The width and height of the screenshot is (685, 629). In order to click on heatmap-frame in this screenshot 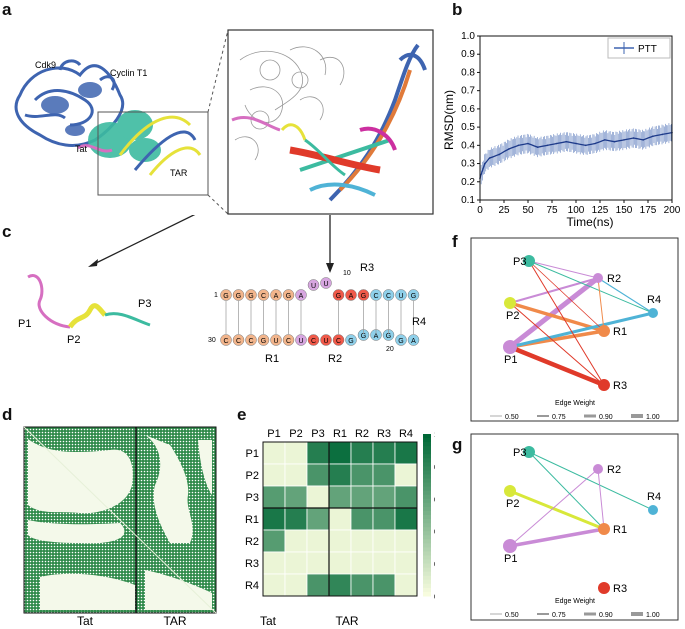, I will do `click(340, 519)`.